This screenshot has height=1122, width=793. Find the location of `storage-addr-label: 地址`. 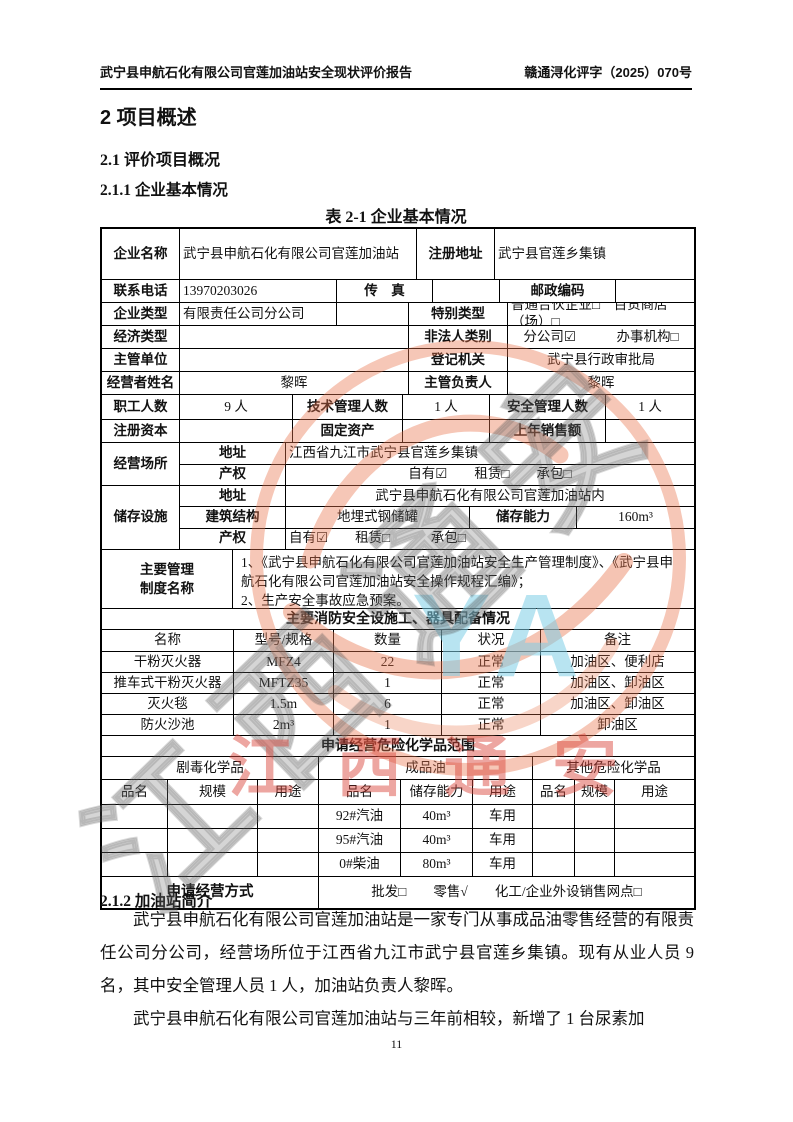

storage-addr-label: 地址 is located at coordinates (232, 495).